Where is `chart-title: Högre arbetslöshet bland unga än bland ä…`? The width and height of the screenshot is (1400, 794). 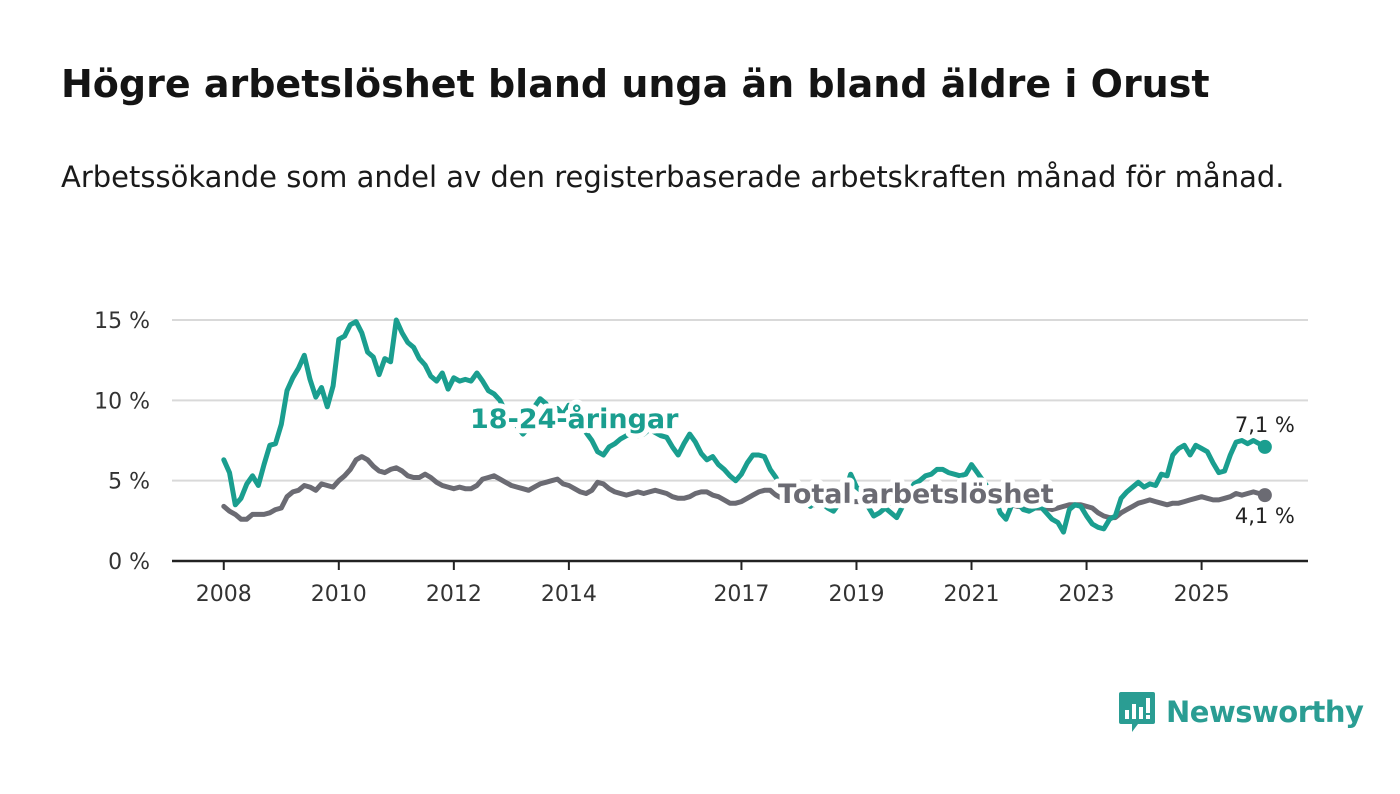
chart-title: Högre arbetslöshet bland unga än bland ä… is located at coordinates (635, 84).